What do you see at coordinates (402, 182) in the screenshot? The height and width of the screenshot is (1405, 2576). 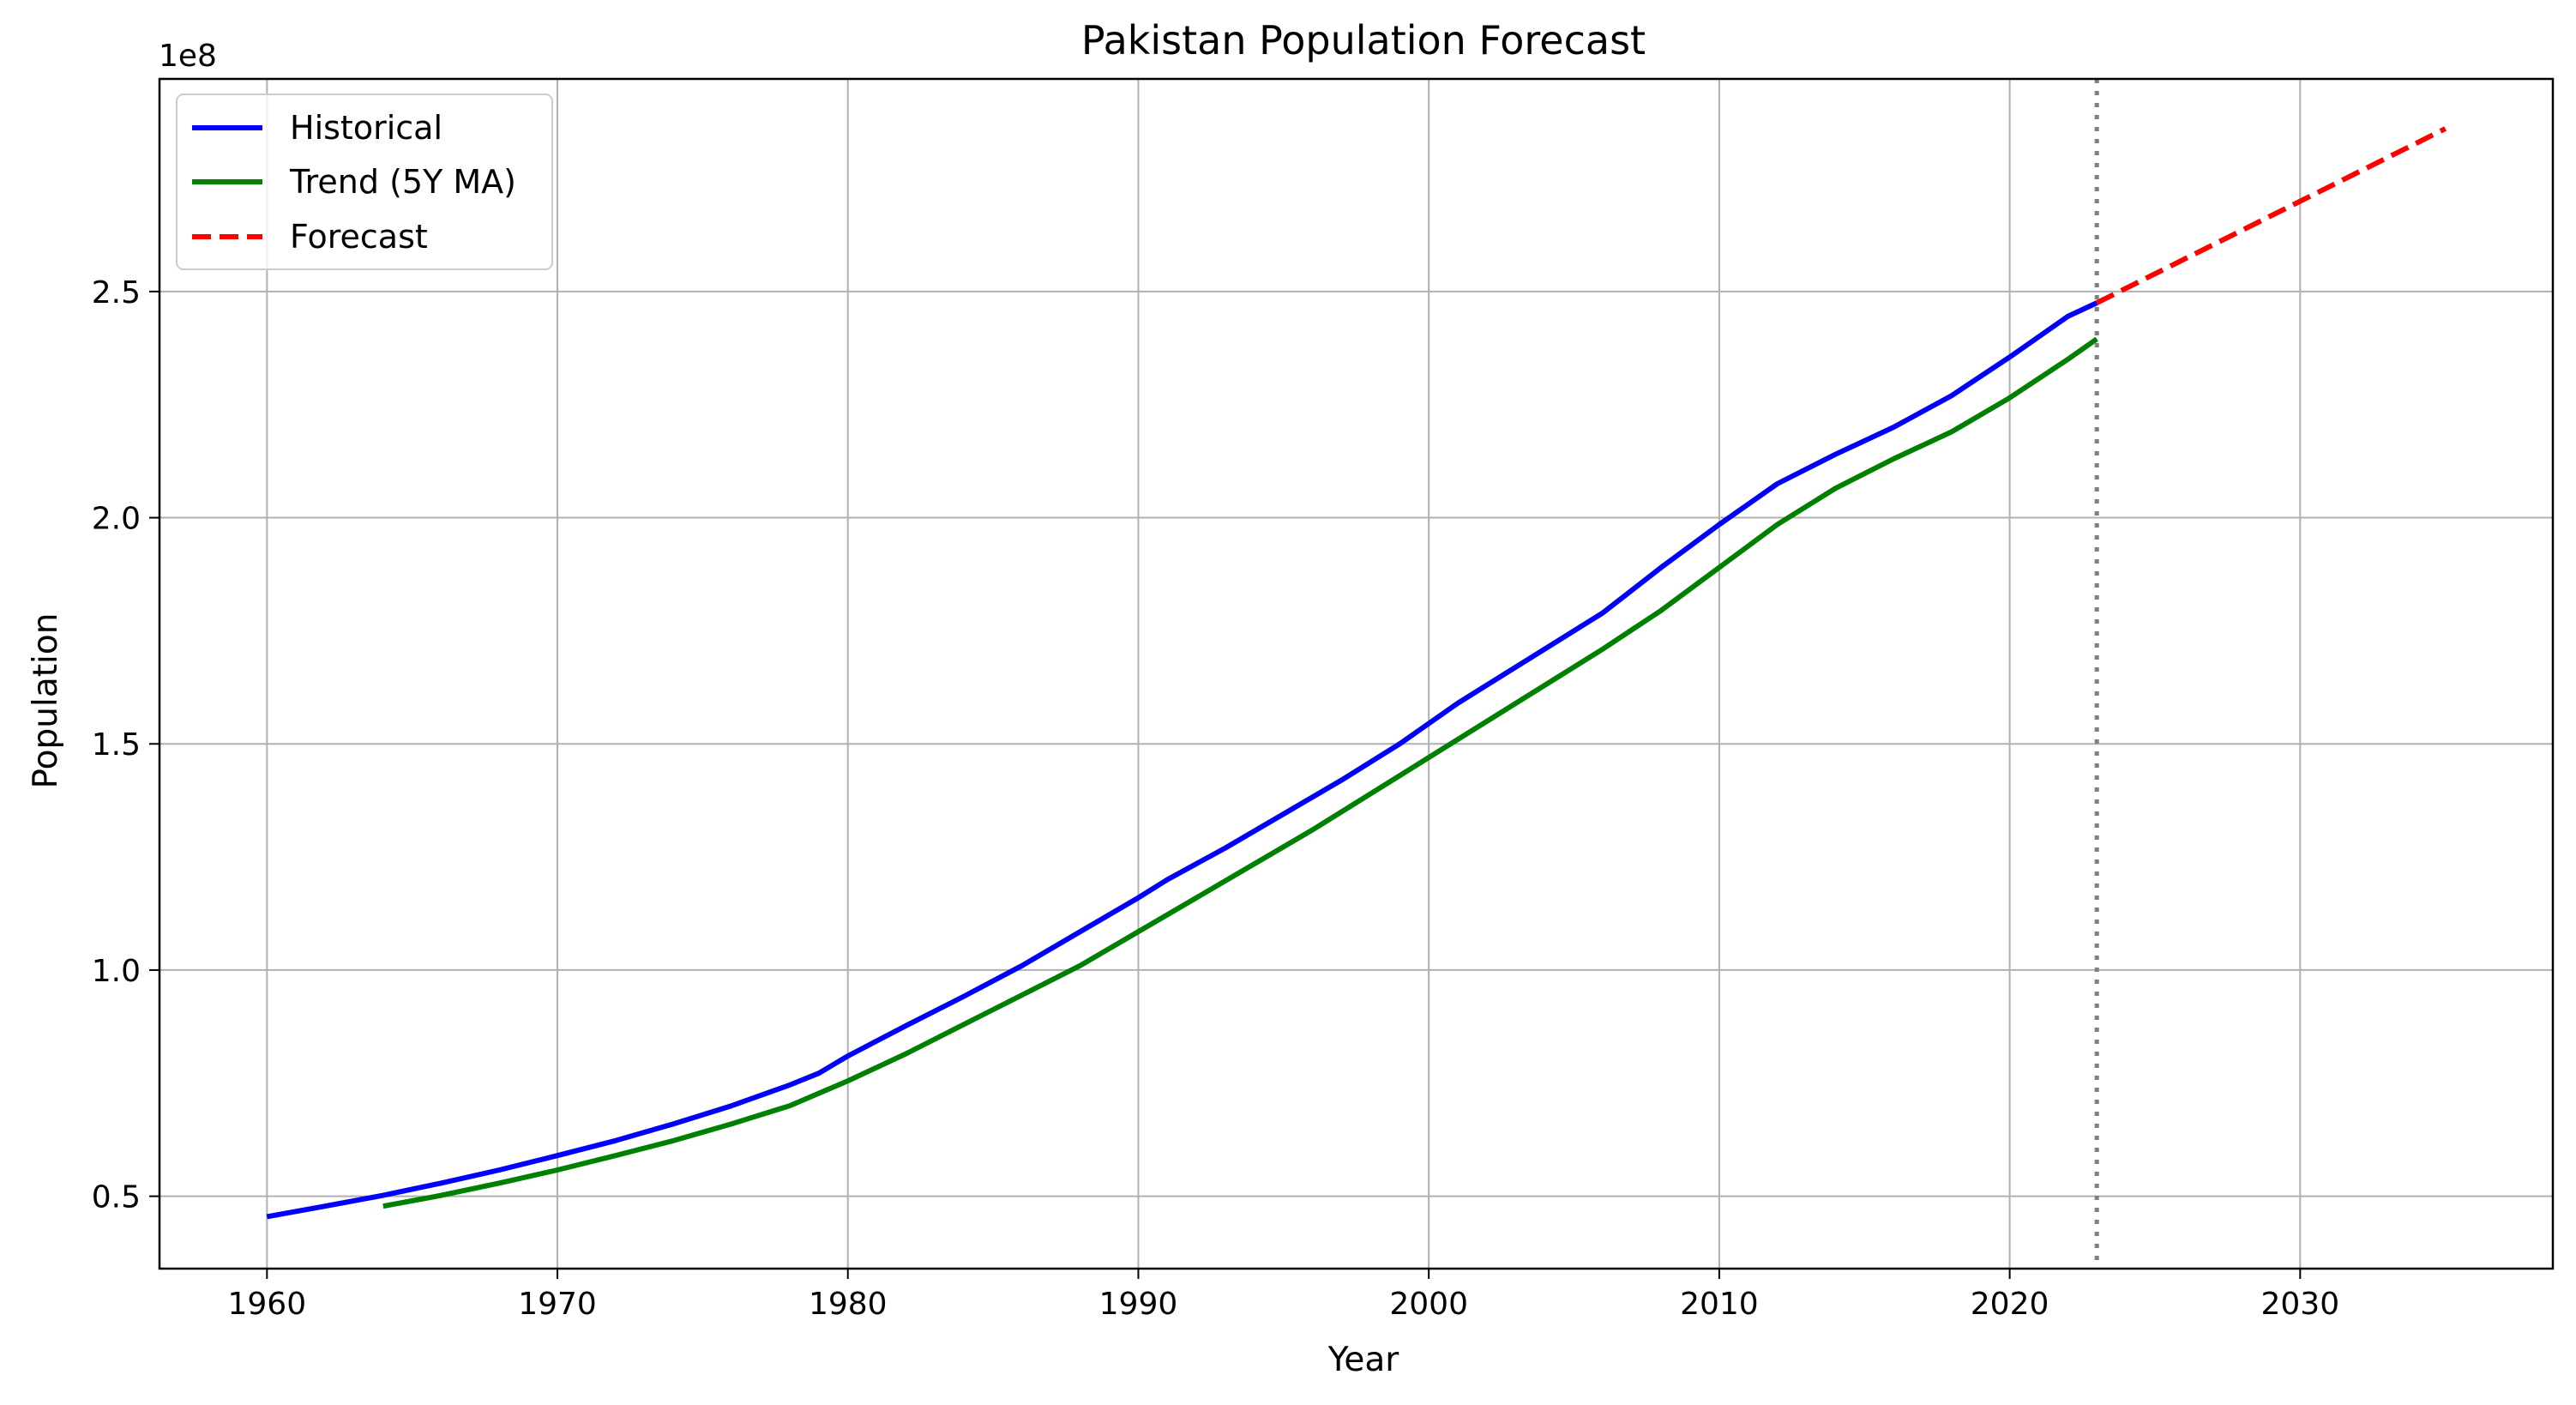 I see `legend-label-trend: Trend (5Y MA)` at bounding box center [402, 182].